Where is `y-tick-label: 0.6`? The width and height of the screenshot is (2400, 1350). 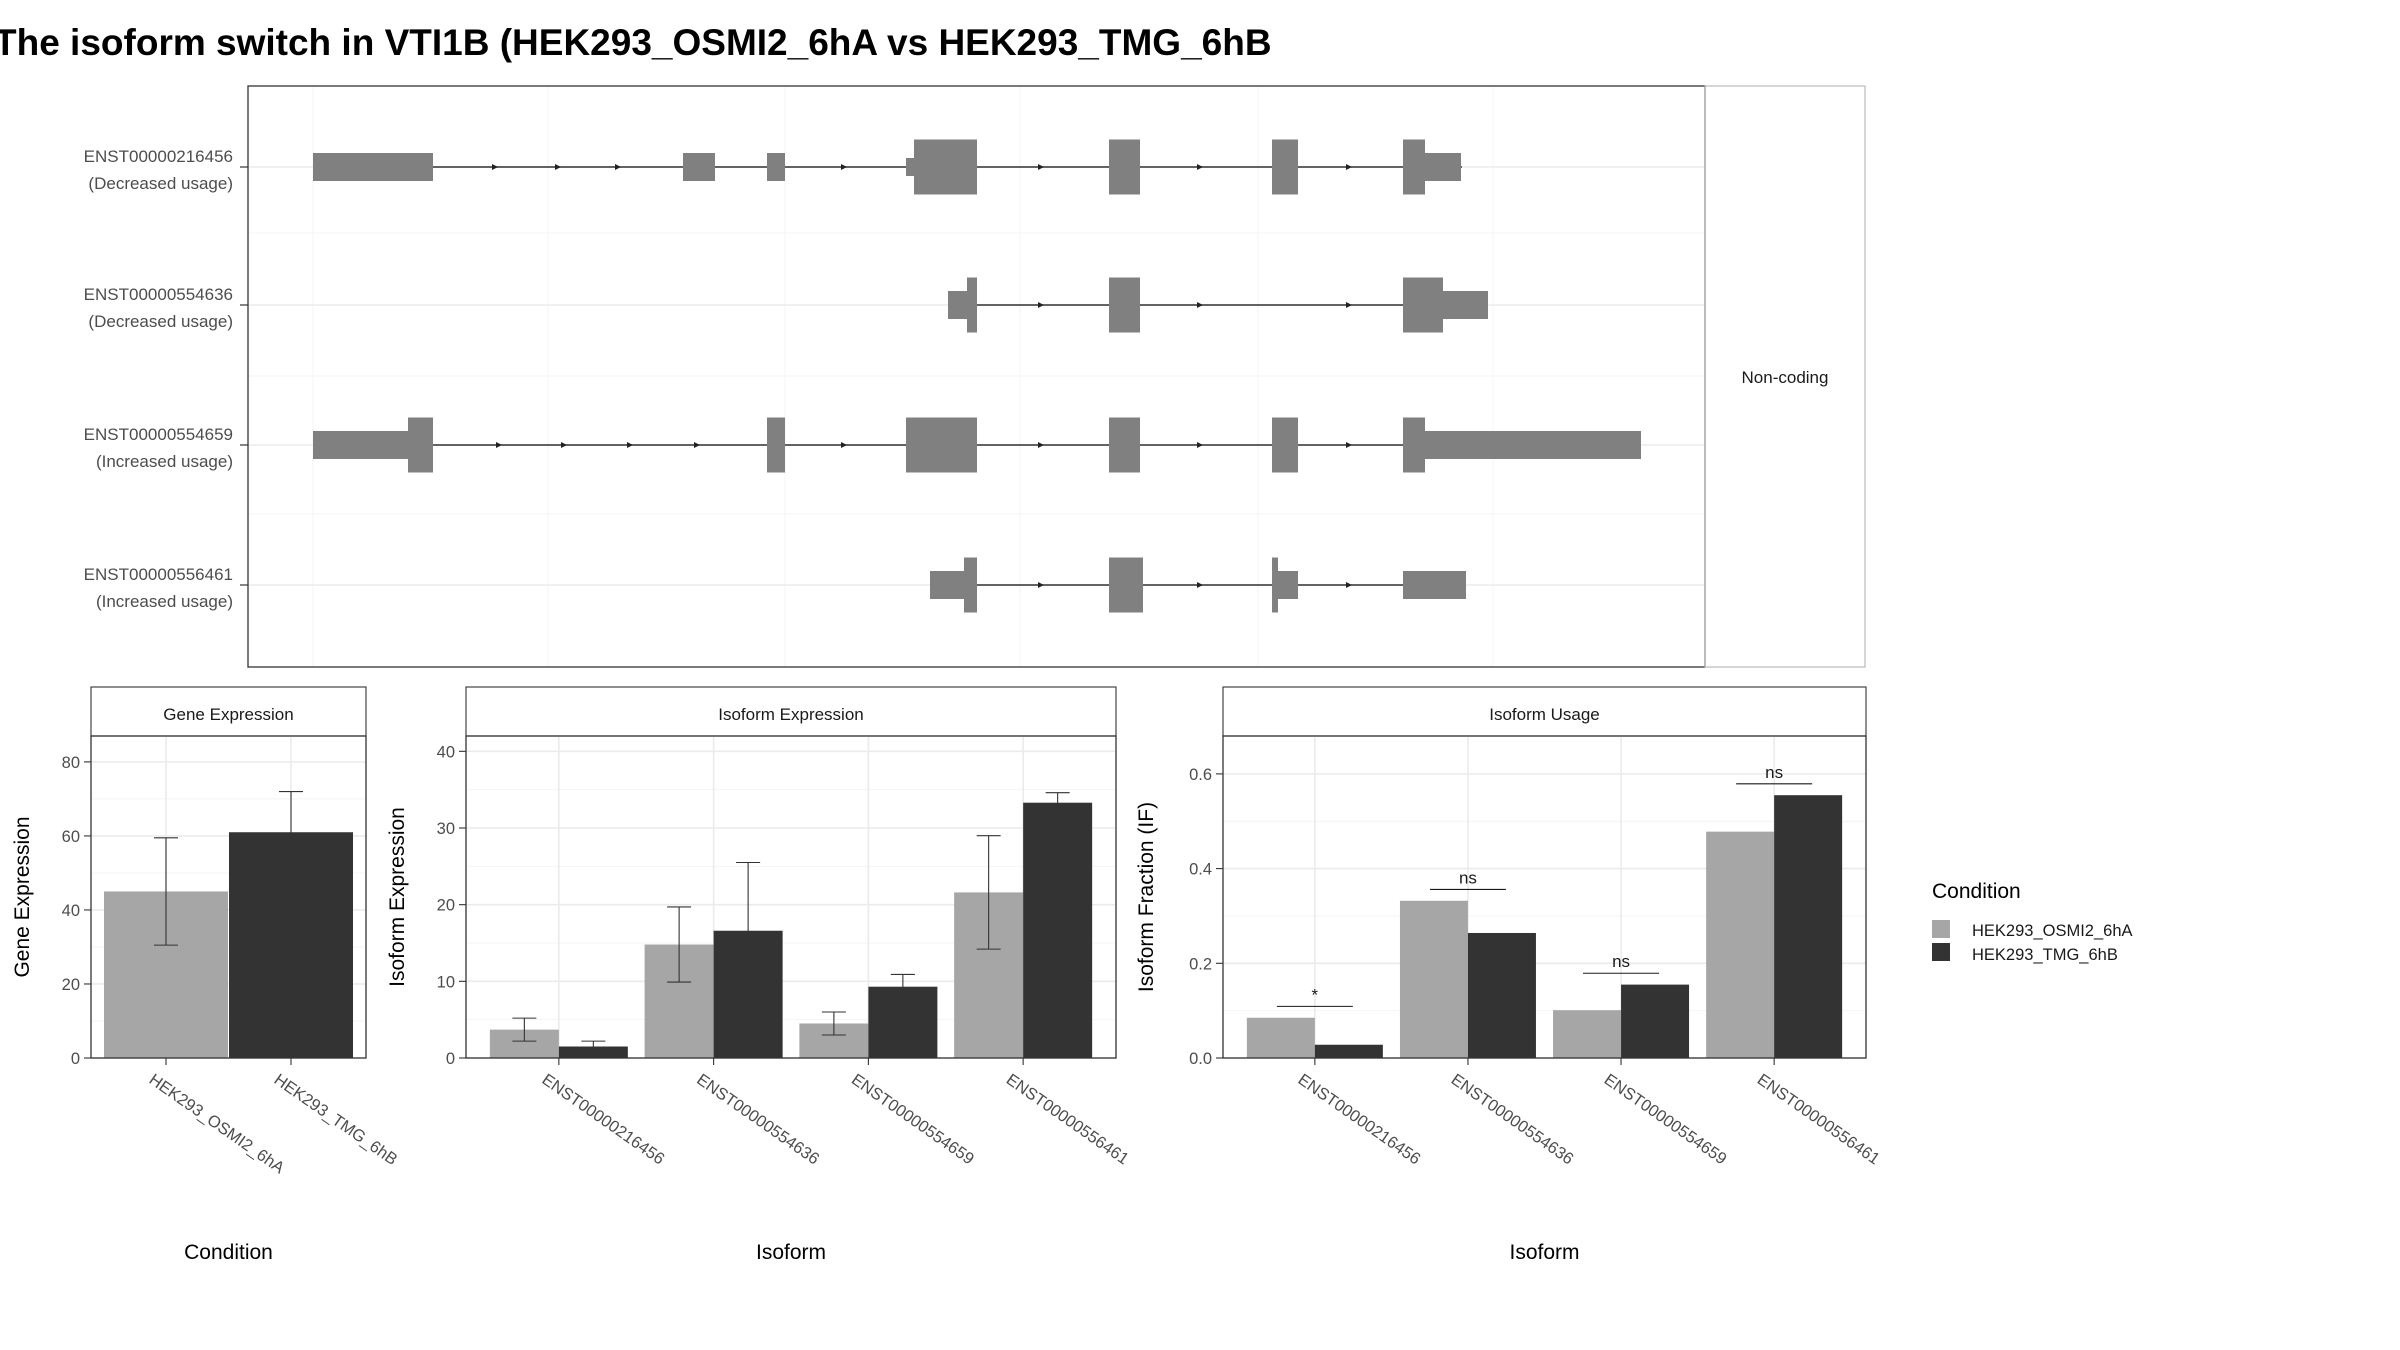 y-tick-label: 0.6 is located at coordinates (1200, 775).